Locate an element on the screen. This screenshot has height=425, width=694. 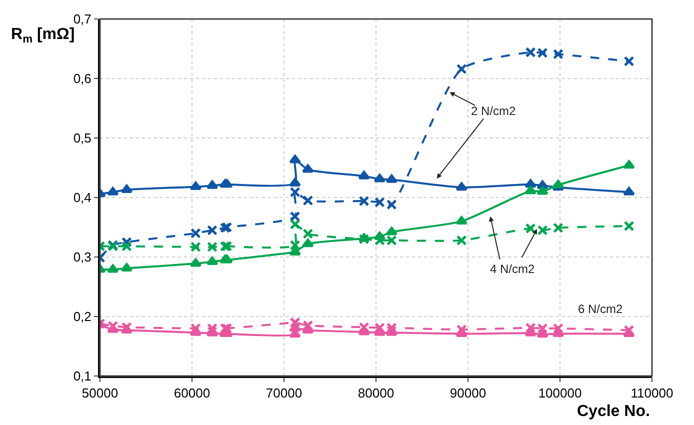
y-axis-title: R$_{m}$ [mΩ] is located at coordinates (43, 36).